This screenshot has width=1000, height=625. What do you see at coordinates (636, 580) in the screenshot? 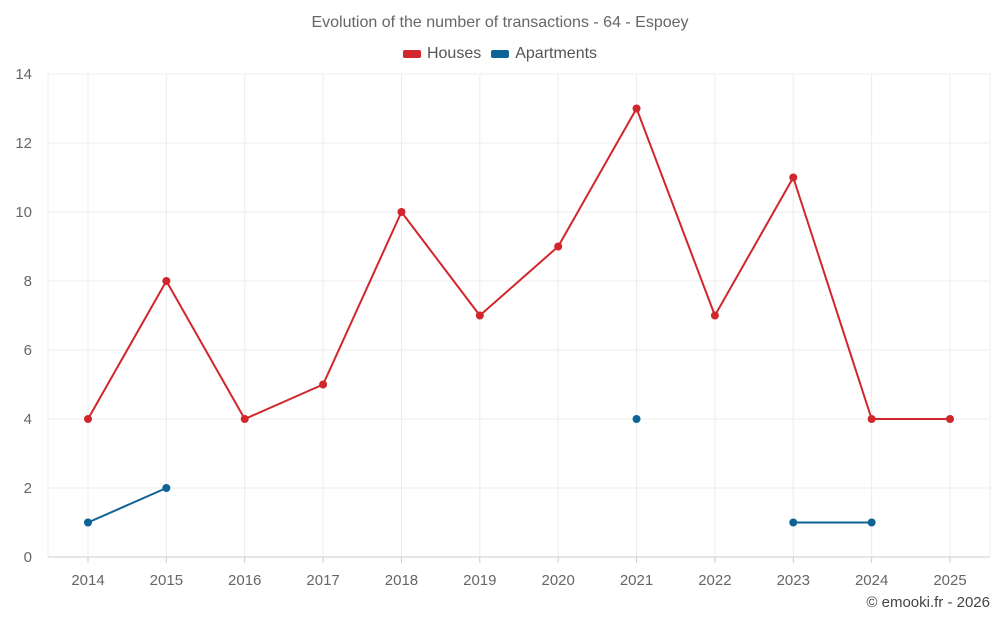
I see `x-tick-label: 2021` at bounding box center [636, 580].